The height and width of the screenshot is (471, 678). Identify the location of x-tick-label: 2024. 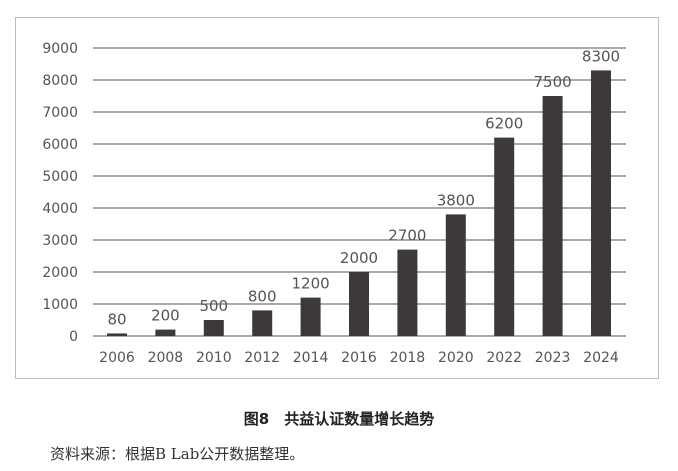
(601, 358).